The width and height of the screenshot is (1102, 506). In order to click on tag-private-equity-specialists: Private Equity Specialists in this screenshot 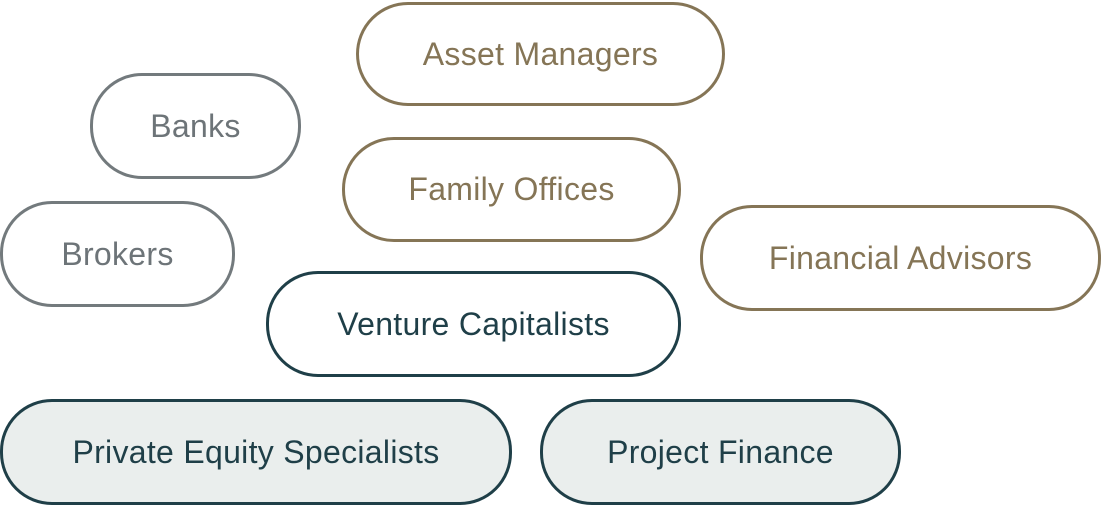, I will do `click(256, 452)`.